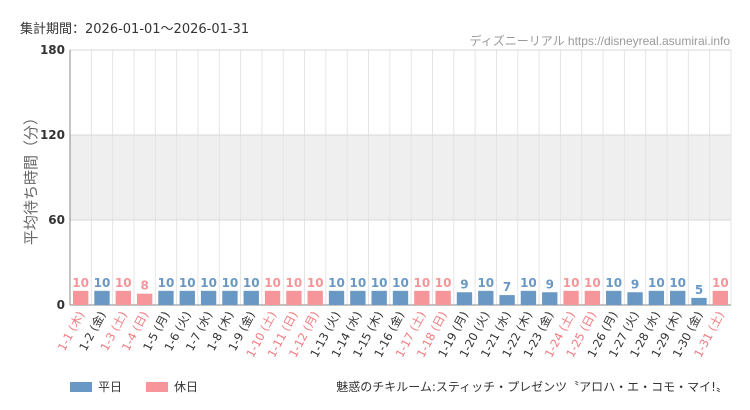 This screenshot has width=750, height=410. Describe the element at coordinates (56, 220) in the screenshot. I see `y-tick-label: 60` at that location.